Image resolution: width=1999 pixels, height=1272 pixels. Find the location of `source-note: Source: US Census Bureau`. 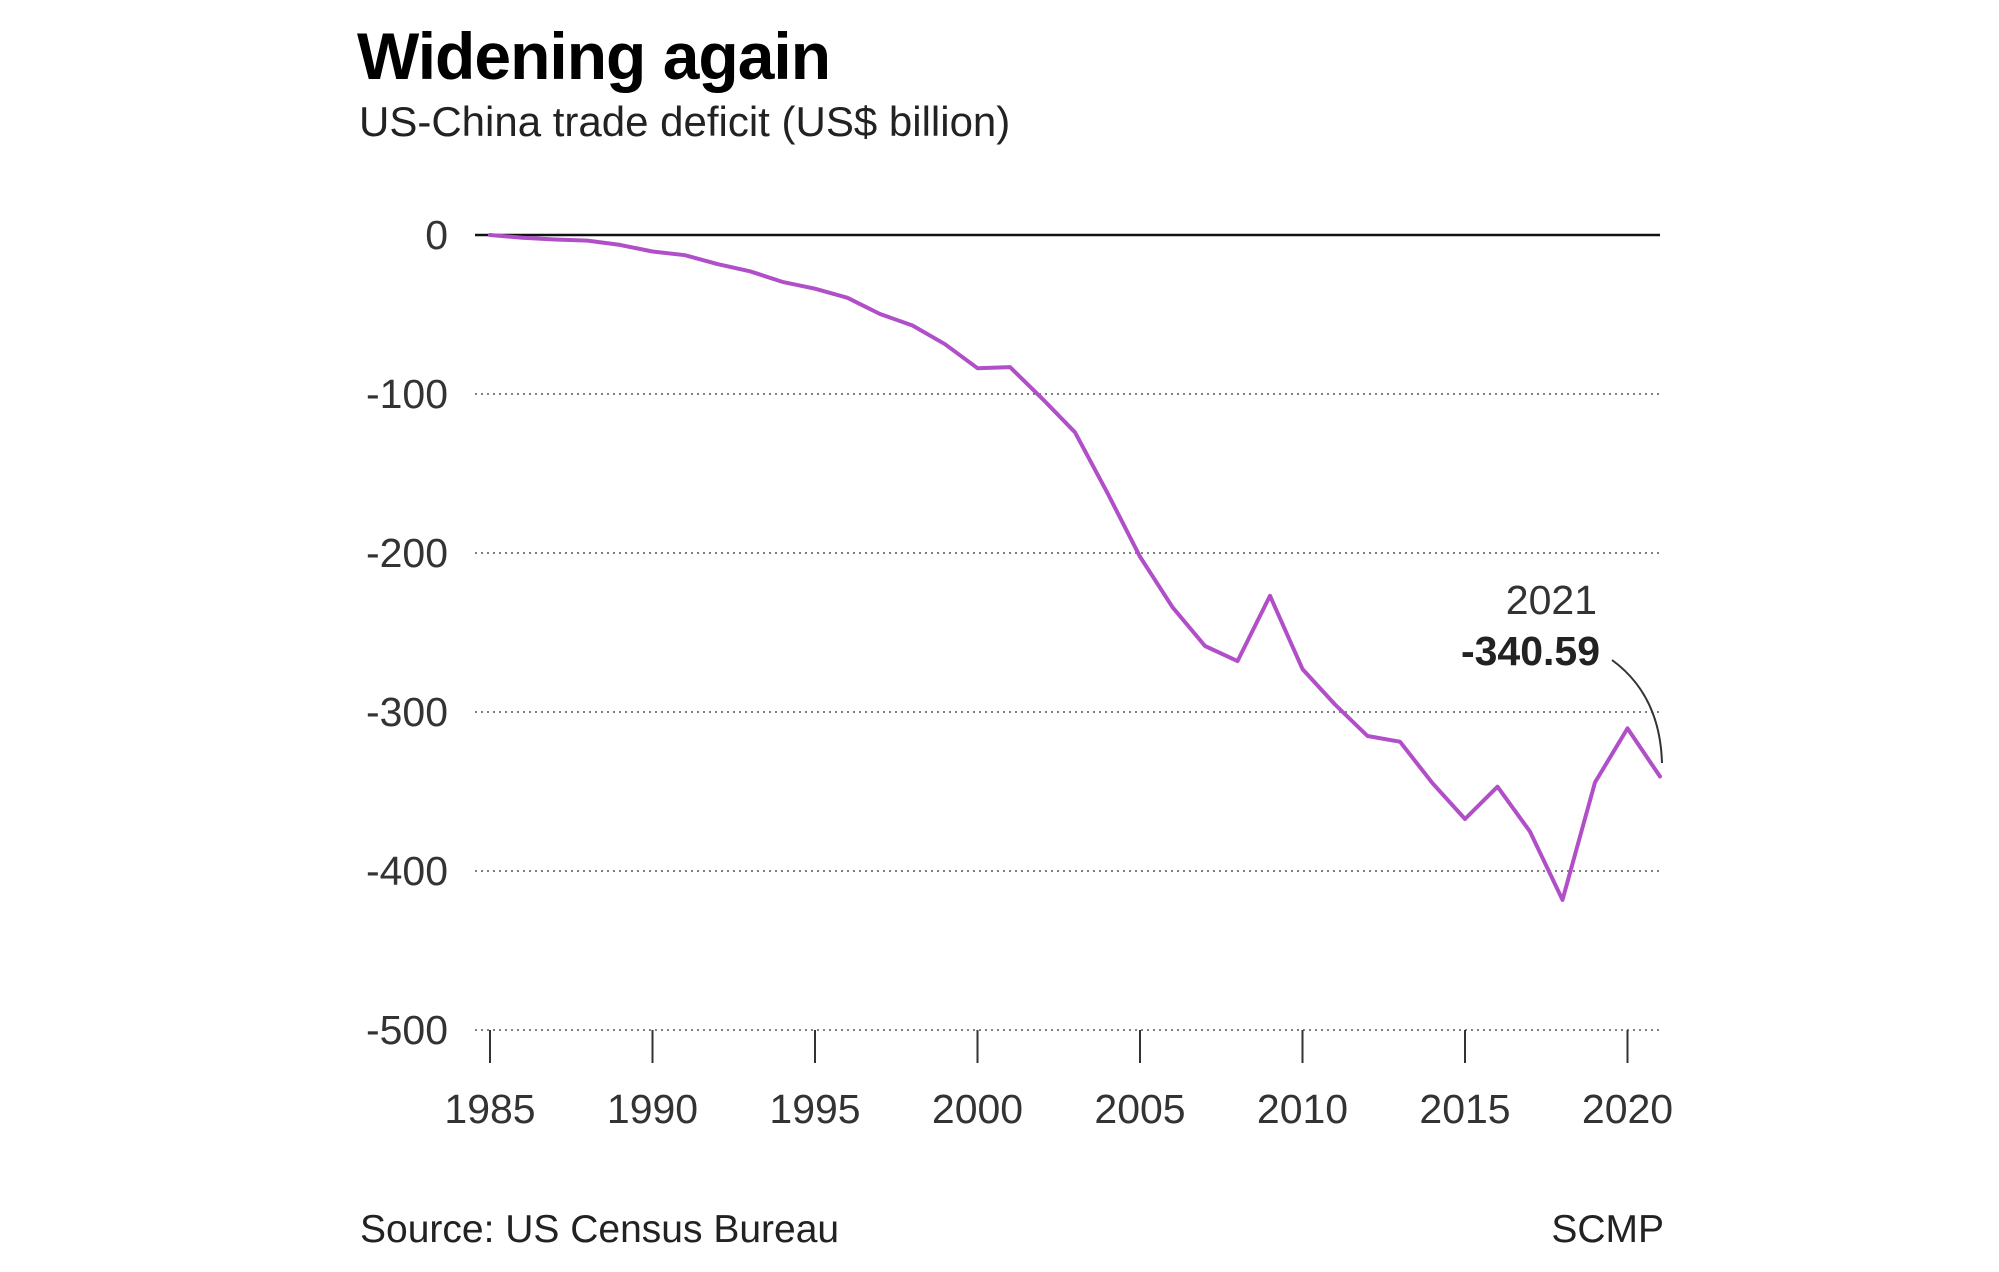

source-note: Source: US Census Bureau is located at coordinates (600, 1229).